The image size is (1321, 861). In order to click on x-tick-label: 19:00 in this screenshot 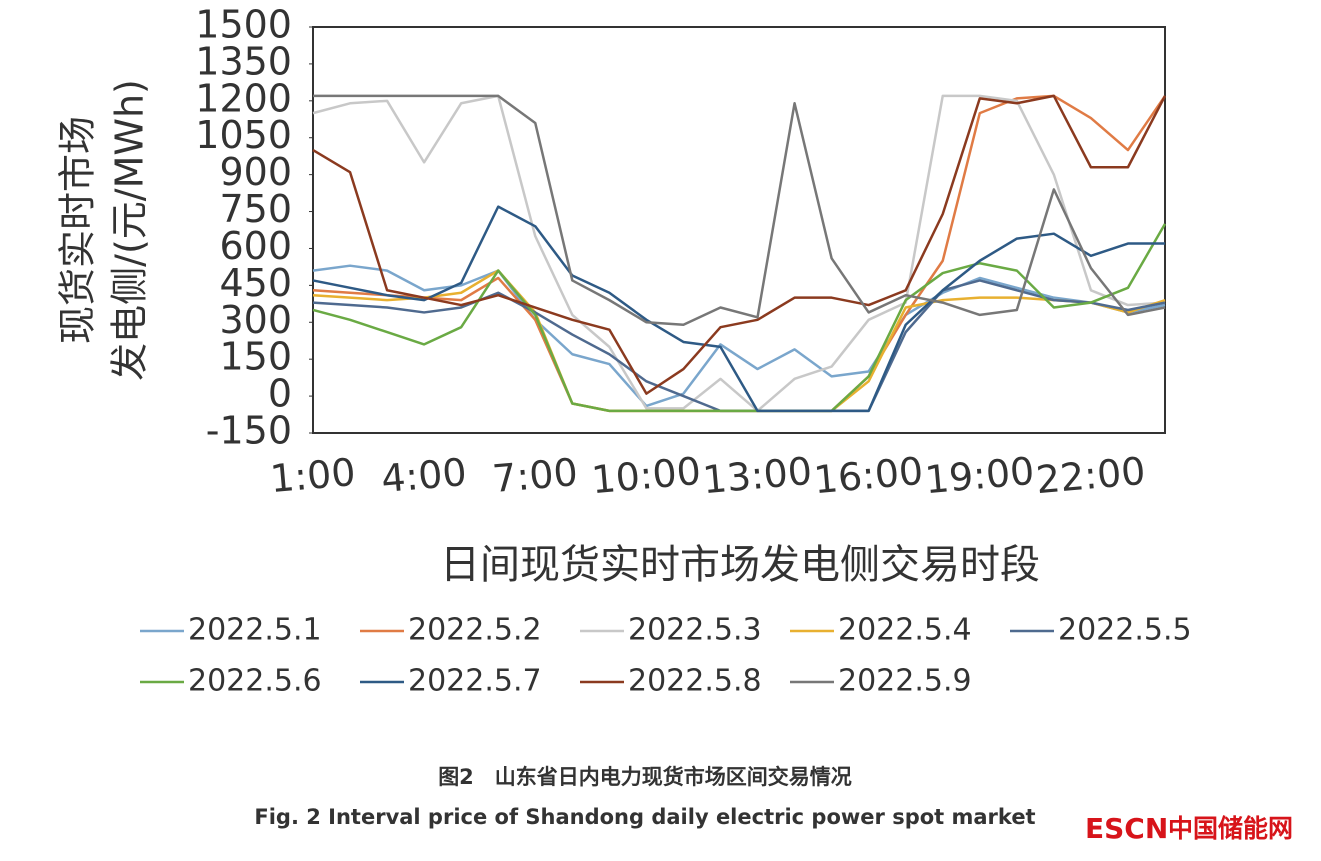, I will do `click(979, 475)`.